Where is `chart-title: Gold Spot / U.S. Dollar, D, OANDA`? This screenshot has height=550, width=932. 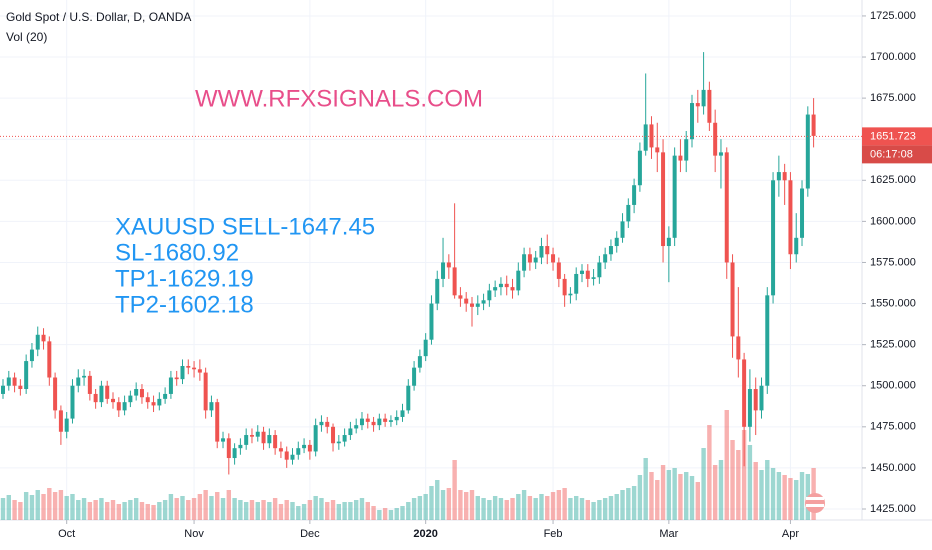
chart-title: Gold Spot / U.S. Dollar, D, OANDA is located at coordinates (98, 17).